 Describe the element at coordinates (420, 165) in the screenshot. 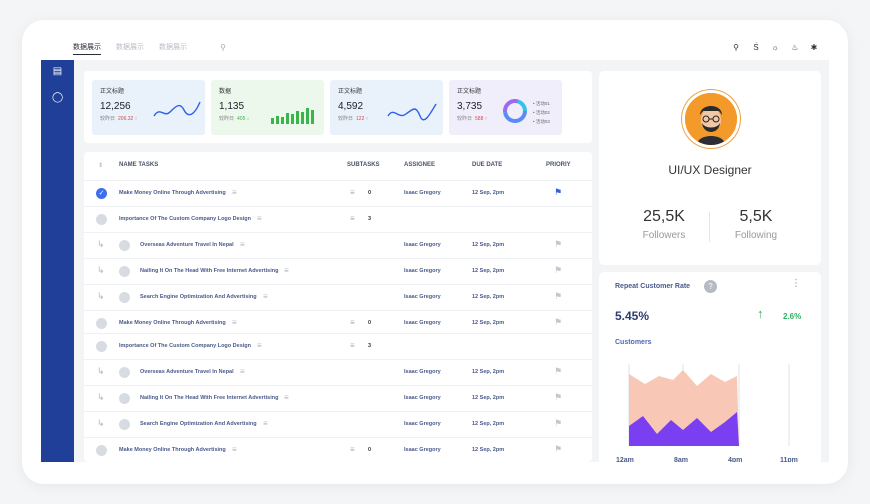

I see `col-assignee: ASSIGNEE` at that location.